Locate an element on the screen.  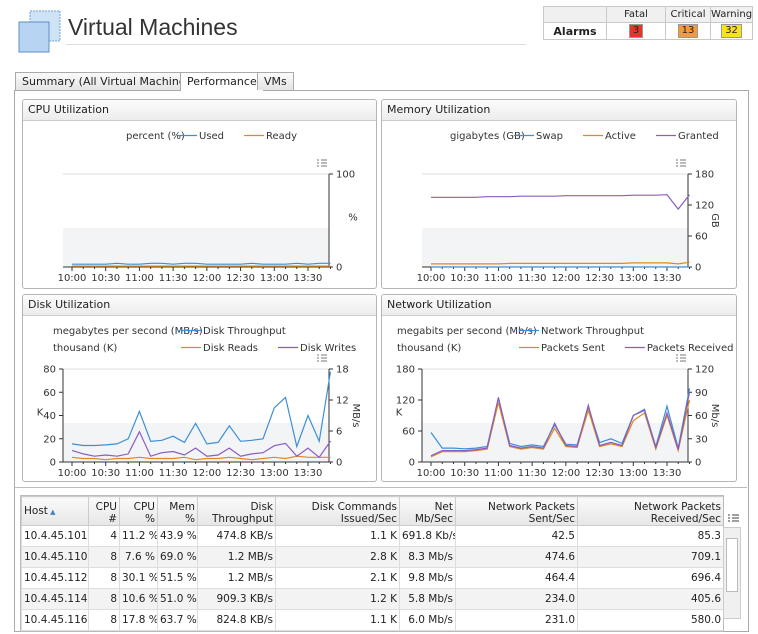
table-cell: 2.1 K is located at coordinates (337, 578).